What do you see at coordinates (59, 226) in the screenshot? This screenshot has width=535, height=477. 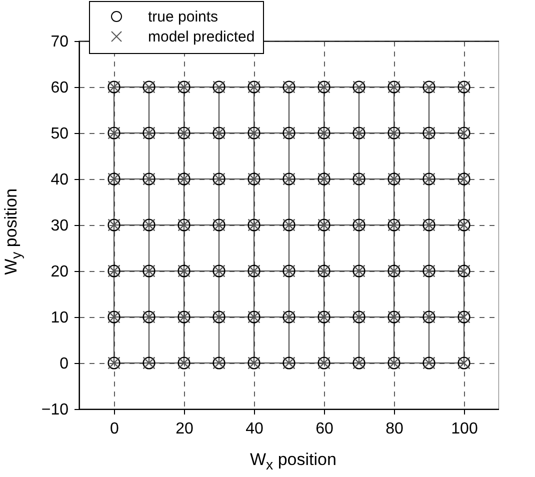 I see `y-tick-label: 30` at bounding box center [59, 226].